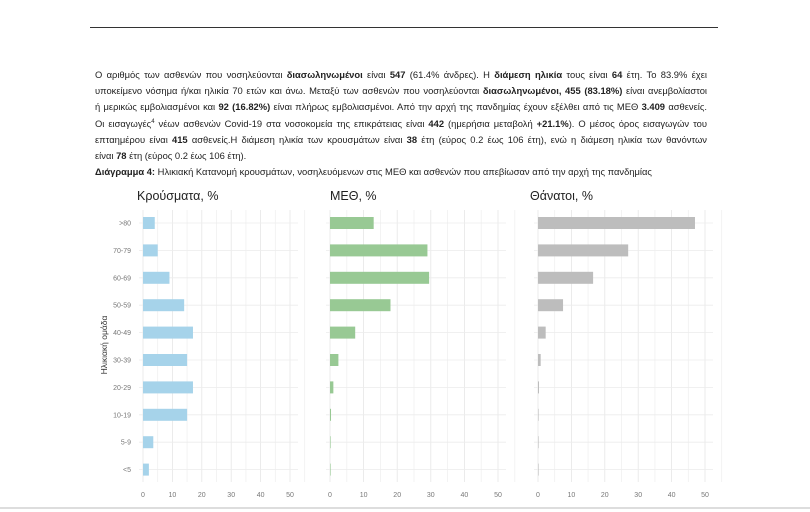 The width and height of the screenshot is (810, 512). What do you see at coordinates (637, 123) in the screenshot?
I see `text-segment: ). Ο μέσος όρος εισαγωγών του` at bounding box center [637, 123].